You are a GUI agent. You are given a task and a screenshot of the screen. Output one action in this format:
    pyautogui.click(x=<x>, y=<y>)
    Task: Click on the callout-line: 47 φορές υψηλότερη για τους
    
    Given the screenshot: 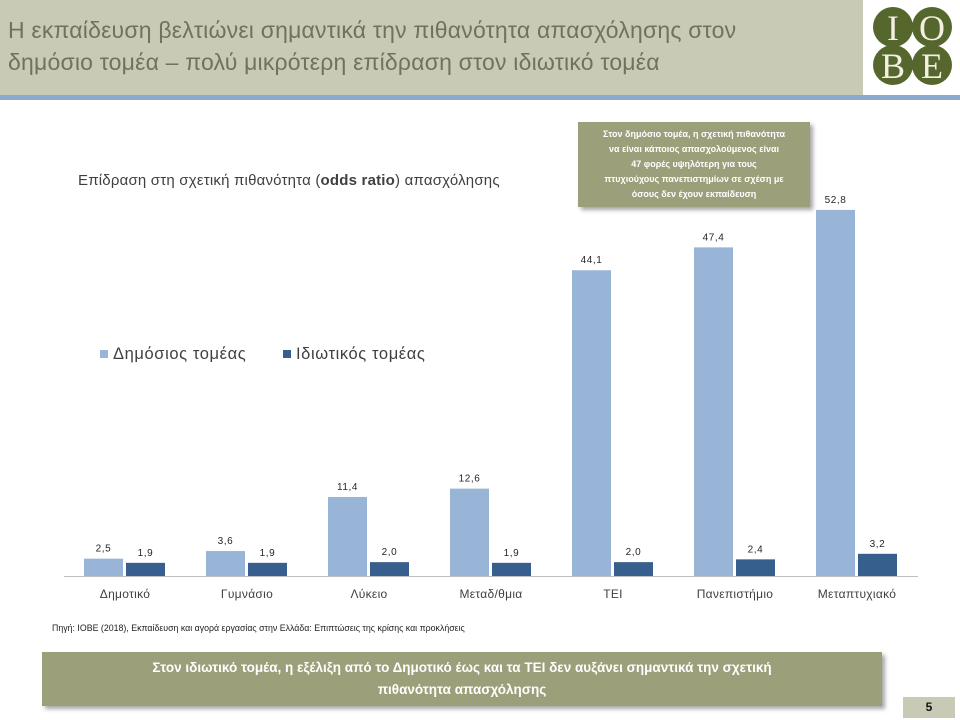 What is the action you would take?
    pyautogui.click(x=694, y=164)
    